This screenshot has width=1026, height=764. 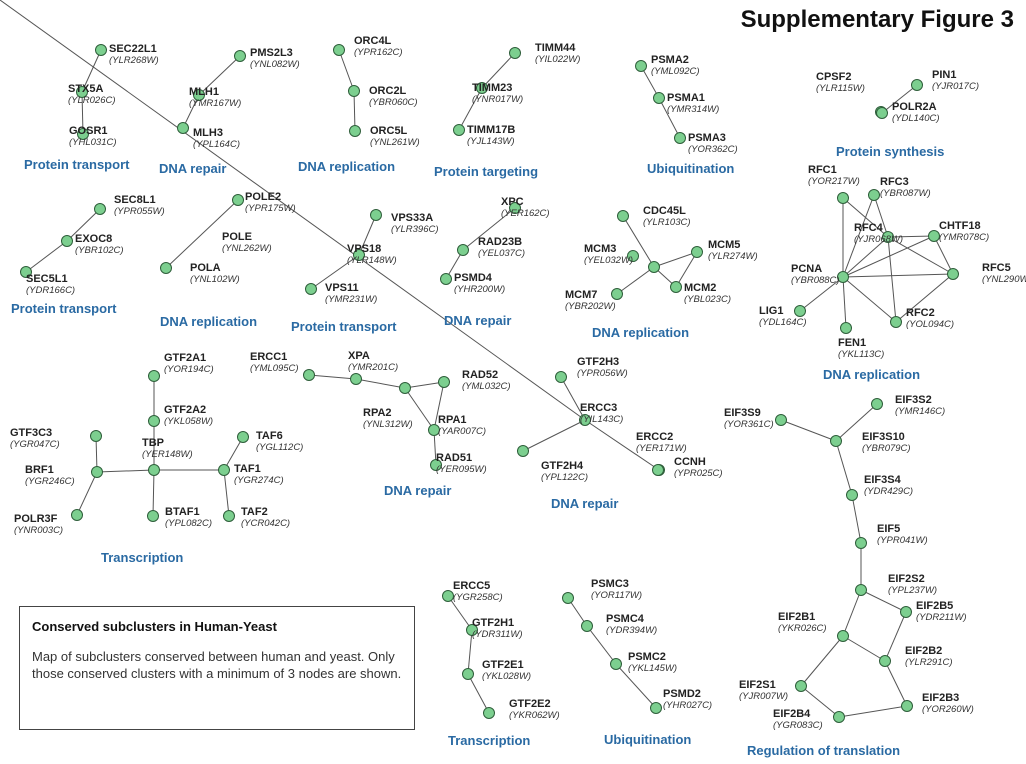 What do you see at coordinates (920, 313) in the screenshot?
I see `gene-name: RFC2` at bounding box center [920, 313].